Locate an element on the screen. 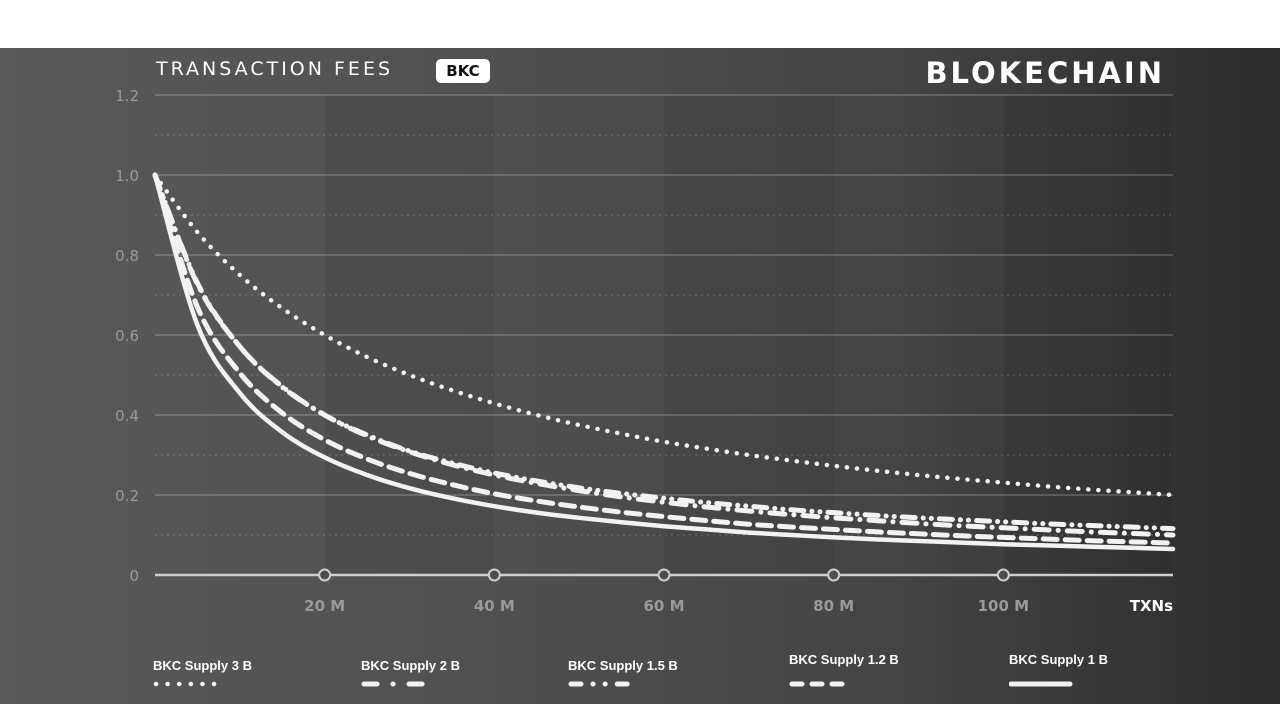 The width and height of the screenshot is (1280, 720). legend-item-supply-1-5b: BKC Supply 1.5 B is located at coordinates (623, 673).